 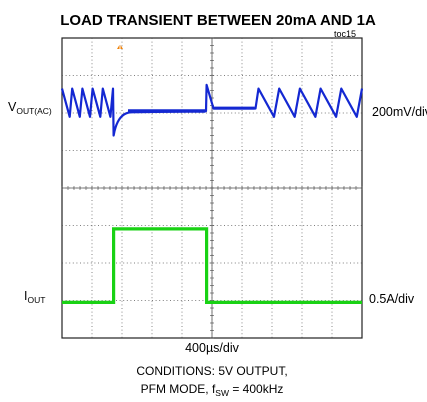 I want to click on conditions-line-1: CONDITIONS: 5V OUTPUT,, so click(x=211, y=371).